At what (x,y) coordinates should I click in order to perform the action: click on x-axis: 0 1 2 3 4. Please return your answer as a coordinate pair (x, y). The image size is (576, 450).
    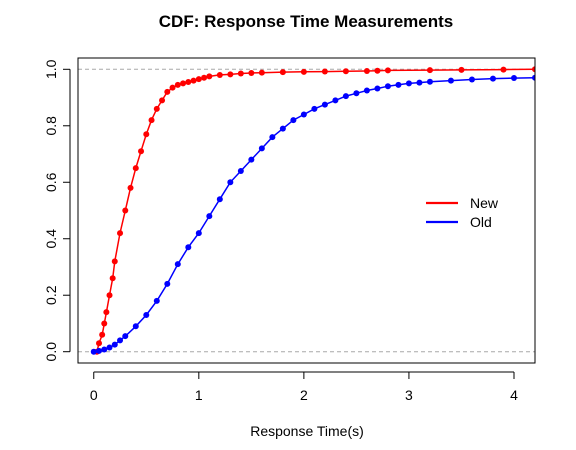
    Looking at the image, I should click on (304, 387).